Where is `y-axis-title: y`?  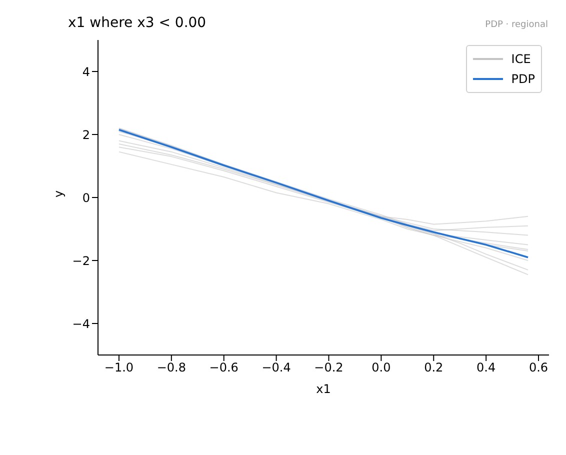 y-axis-title: y is located at coordinates (58, 194).